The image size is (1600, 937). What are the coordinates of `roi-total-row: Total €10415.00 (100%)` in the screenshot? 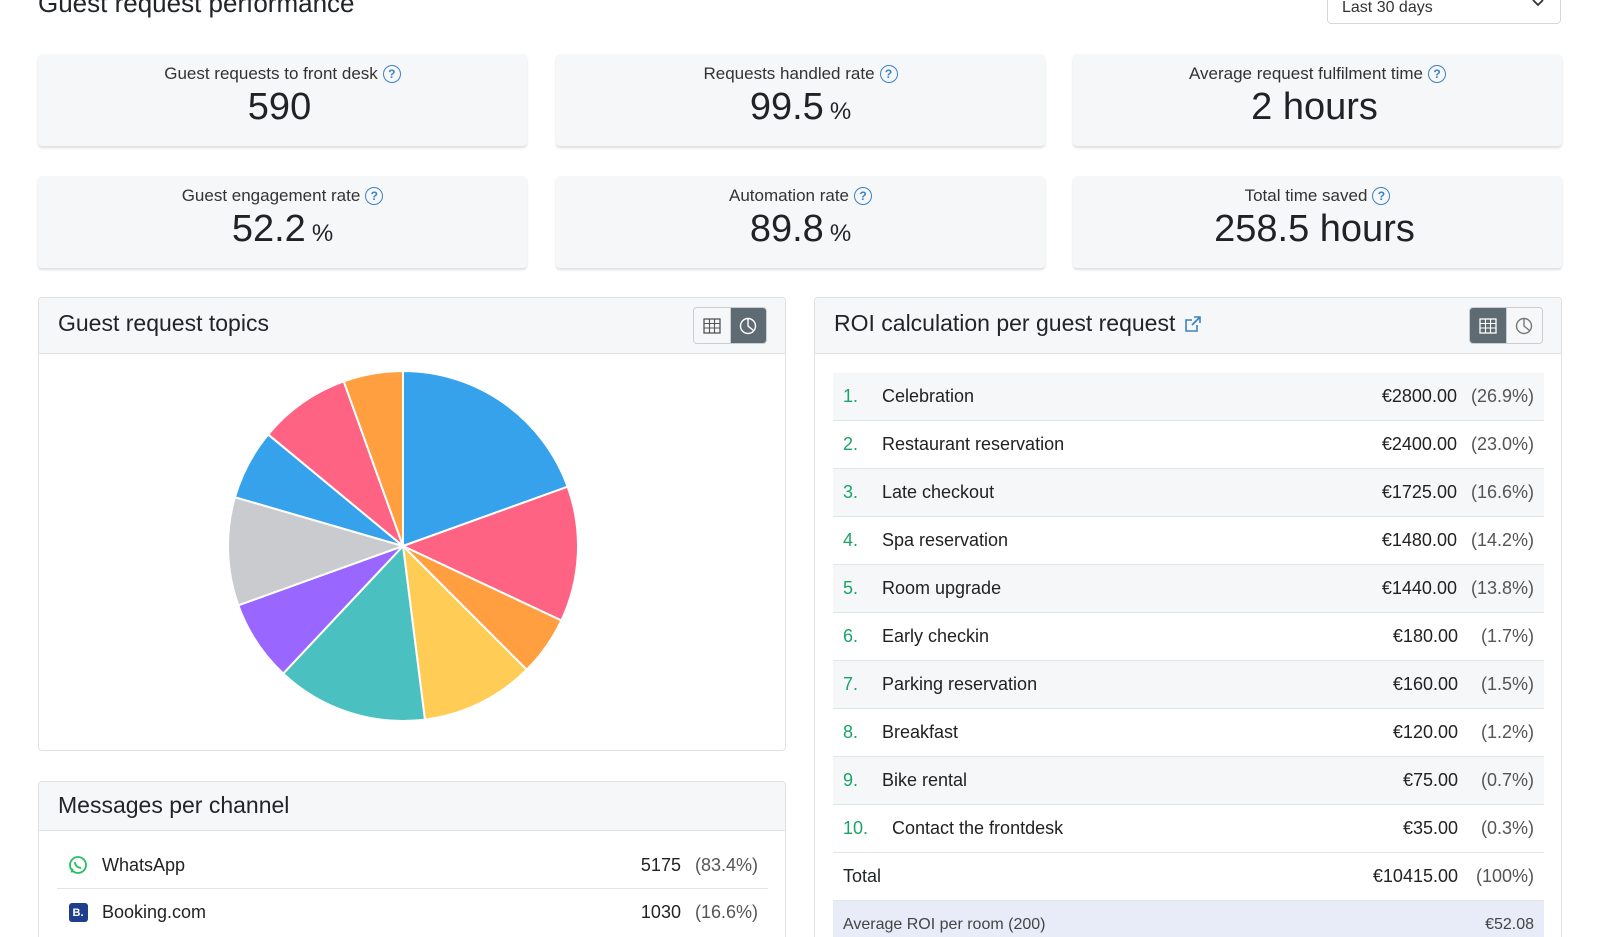 It's located at (1188, 877).